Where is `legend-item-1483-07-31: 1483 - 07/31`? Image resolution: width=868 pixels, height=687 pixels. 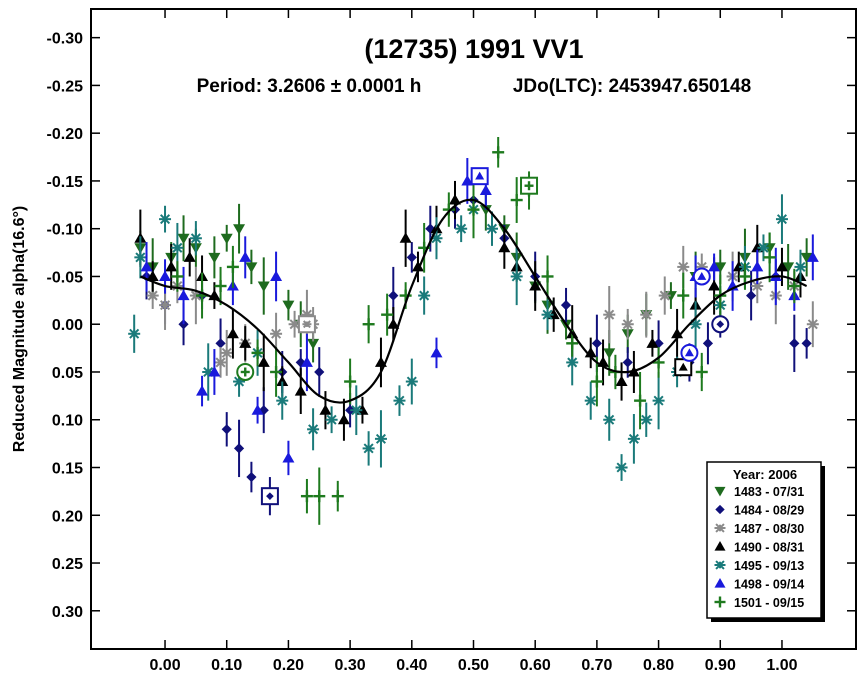
legend-item-1483-07-31: 1483 - 07/31 is located at coordinates (759, 492).